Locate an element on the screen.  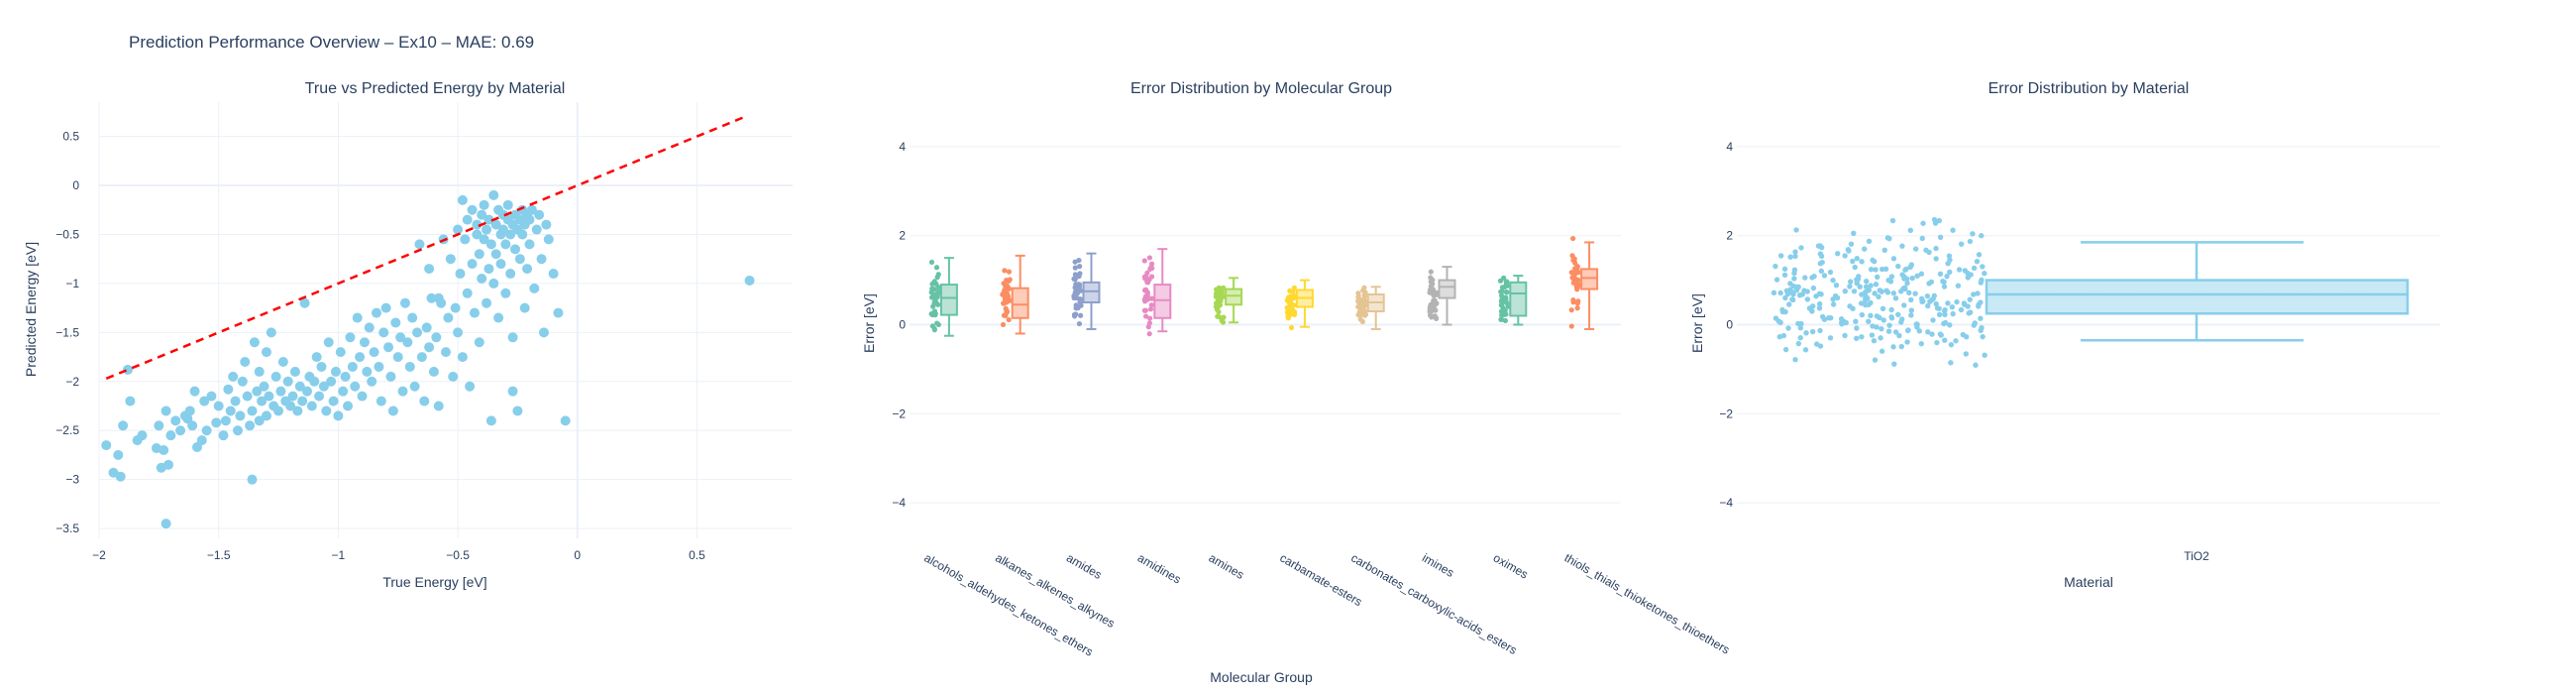
scatter-x-tick-label: 0.5 is located at coordinates (697, 555).